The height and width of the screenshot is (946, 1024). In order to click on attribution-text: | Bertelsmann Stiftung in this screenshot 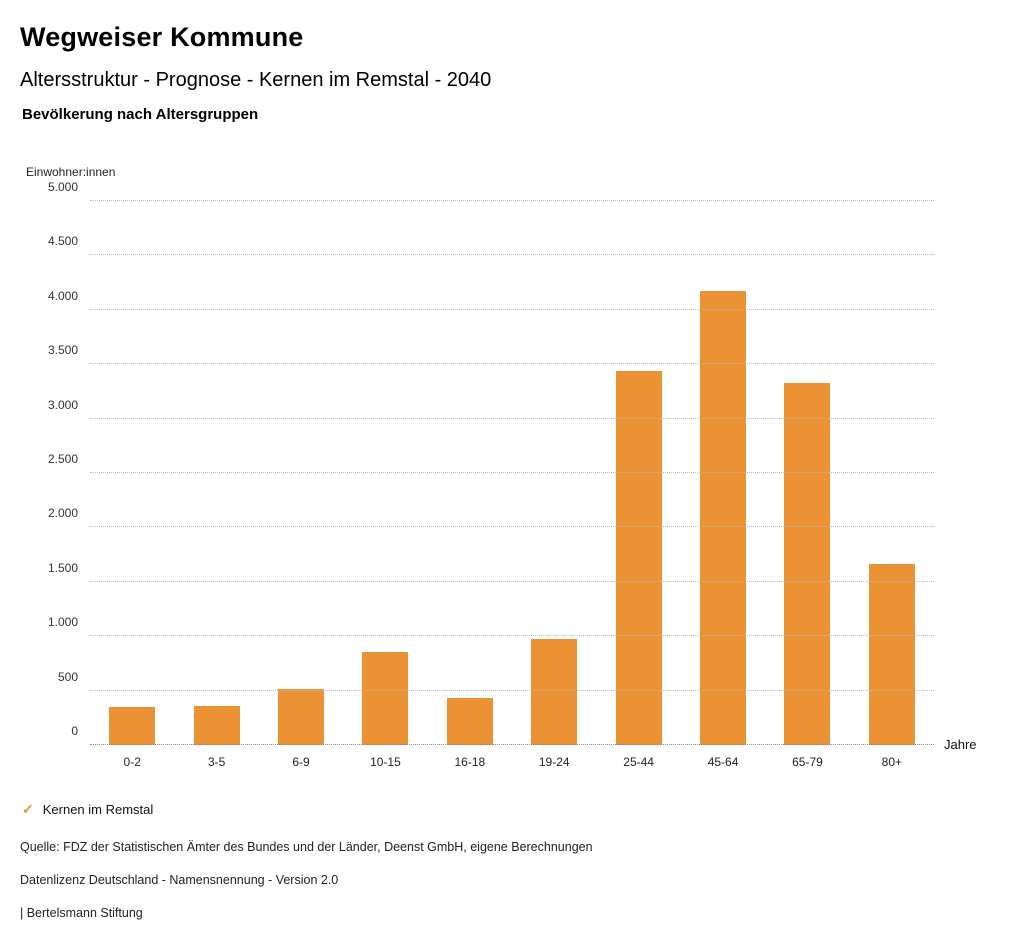, I will do `click(81, 913)`.